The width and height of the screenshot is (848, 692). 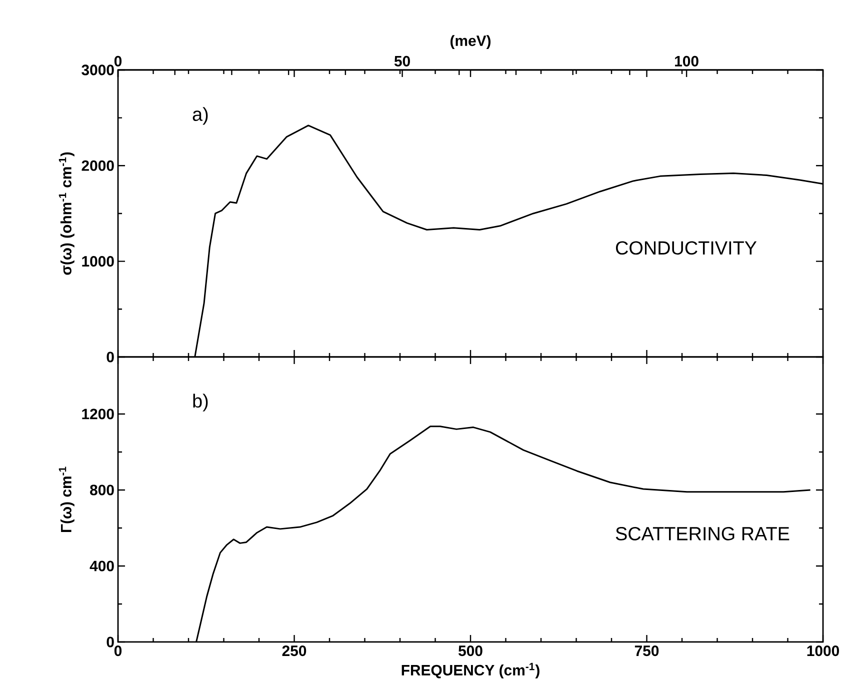 I want to click on y-tick-label: 800, so click(x=102, y=490).